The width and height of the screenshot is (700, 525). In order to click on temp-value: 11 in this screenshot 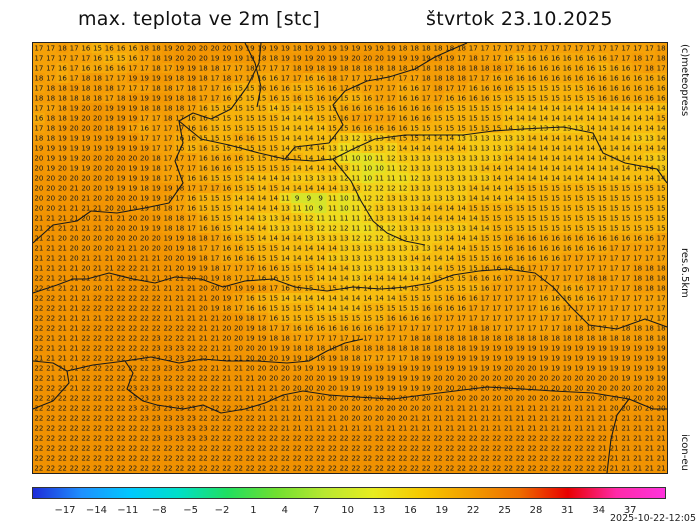, I will do `click(332, 218)`.